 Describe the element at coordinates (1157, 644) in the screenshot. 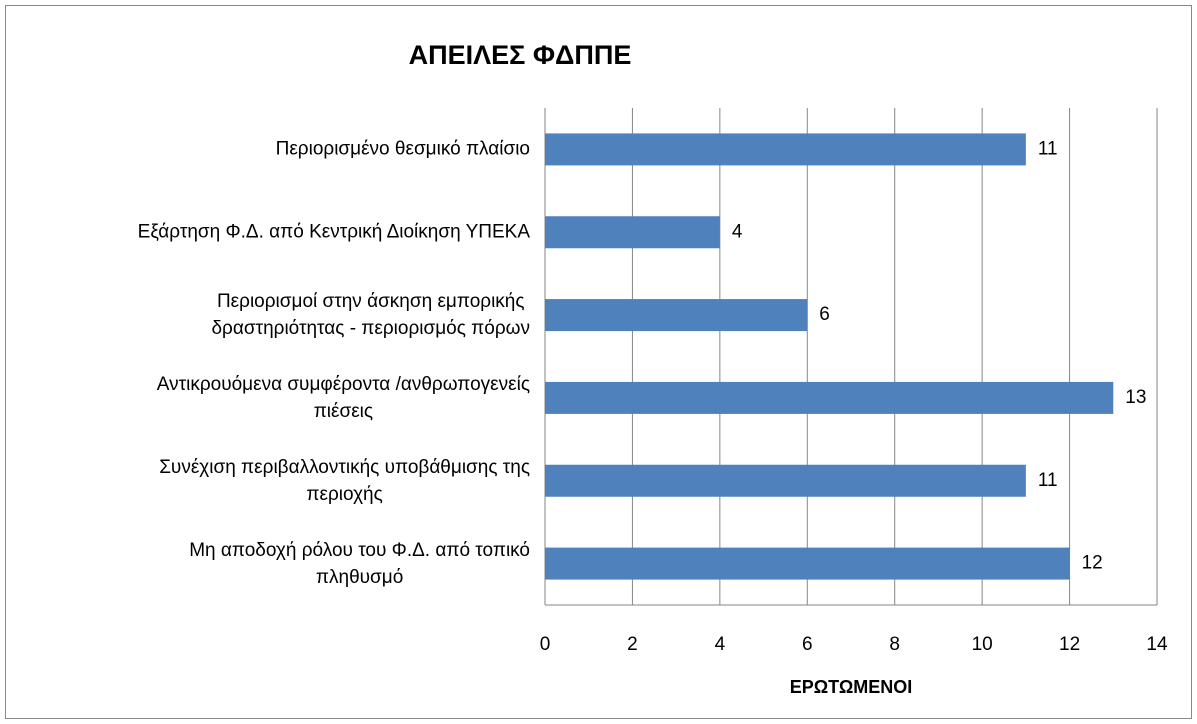

I see `x-tick-label: 14` at that location.